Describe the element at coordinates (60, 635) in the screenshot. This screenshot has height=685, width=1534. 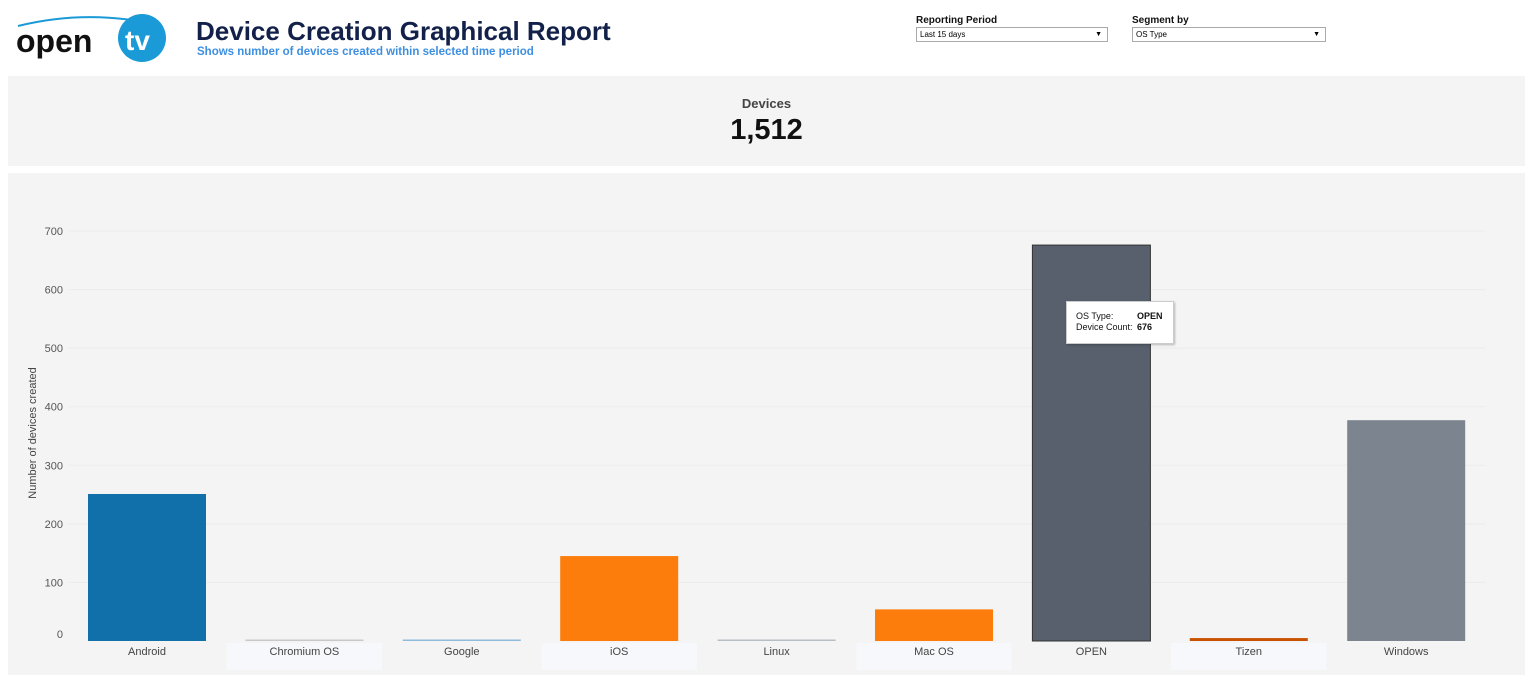
I see `y-tick-label: 0` at that location.